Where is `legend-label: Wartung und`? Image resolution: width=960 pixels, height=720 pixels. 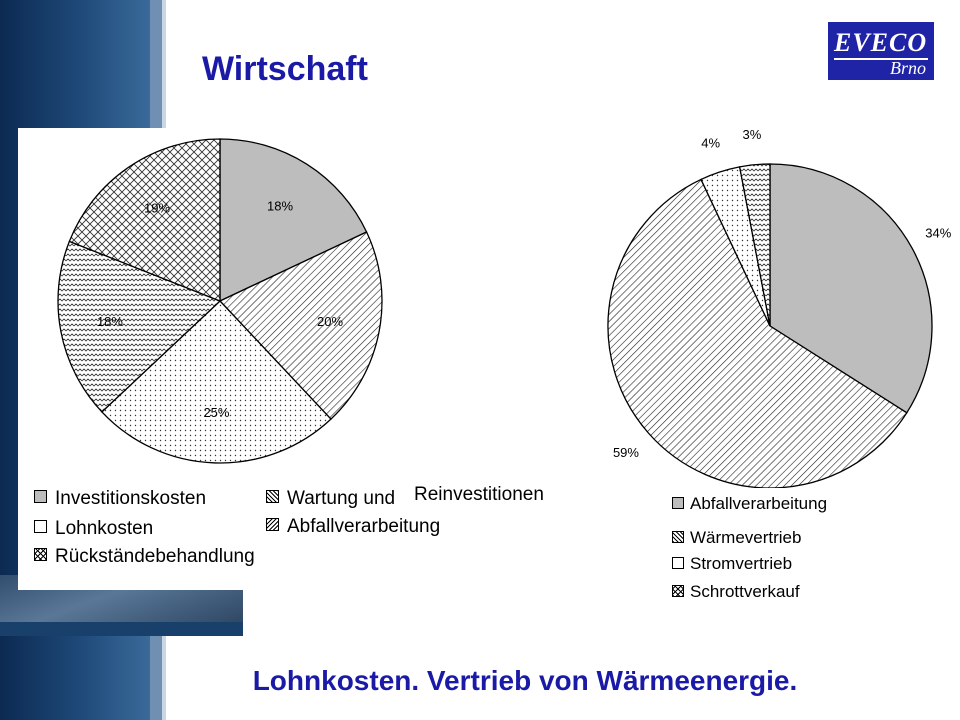
legend-label: Wartung und is located at coordinates (341, 498).